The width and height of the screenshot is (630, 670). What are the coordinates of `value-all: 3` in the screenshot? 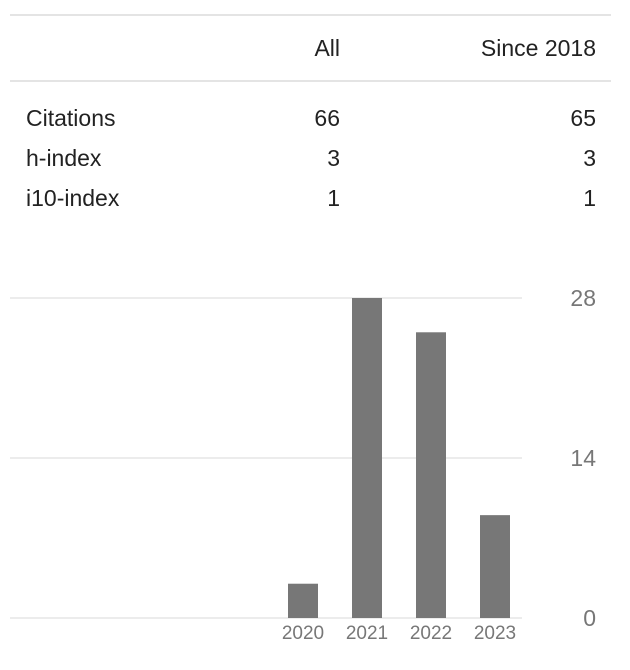 It's located at (333, 157).